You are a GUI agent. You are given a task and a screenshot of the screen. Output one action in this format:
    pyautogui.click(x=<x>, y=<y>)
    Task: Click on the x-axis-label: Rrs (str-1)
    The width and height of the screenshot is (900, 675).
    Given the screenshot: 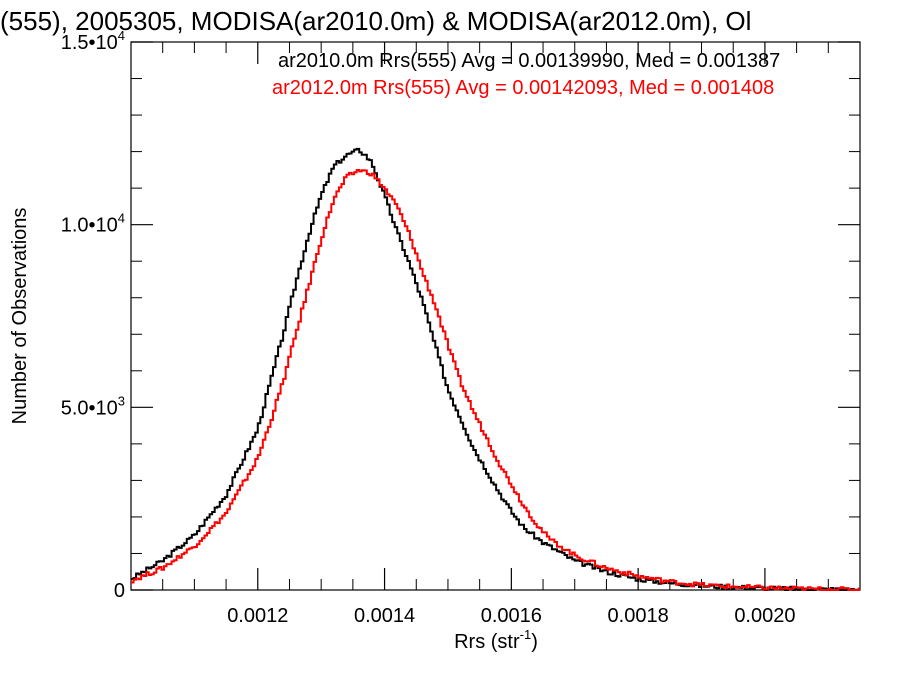 What is the action you would take?
    pyautogui.click(x=496, y=640)
    